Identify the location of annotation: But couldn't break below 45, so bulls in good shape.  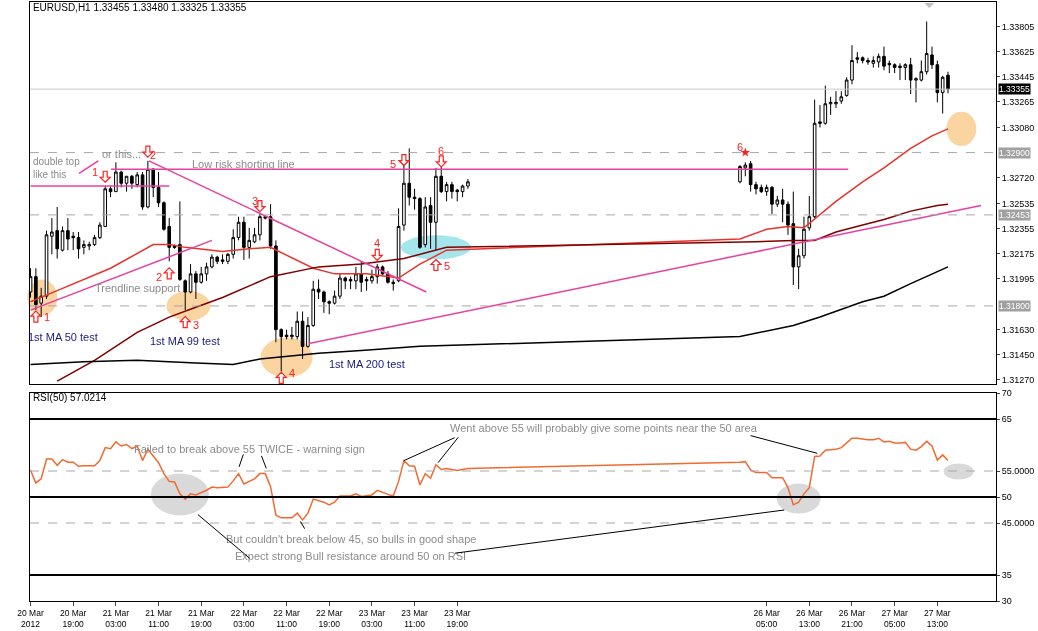
(351, 539).